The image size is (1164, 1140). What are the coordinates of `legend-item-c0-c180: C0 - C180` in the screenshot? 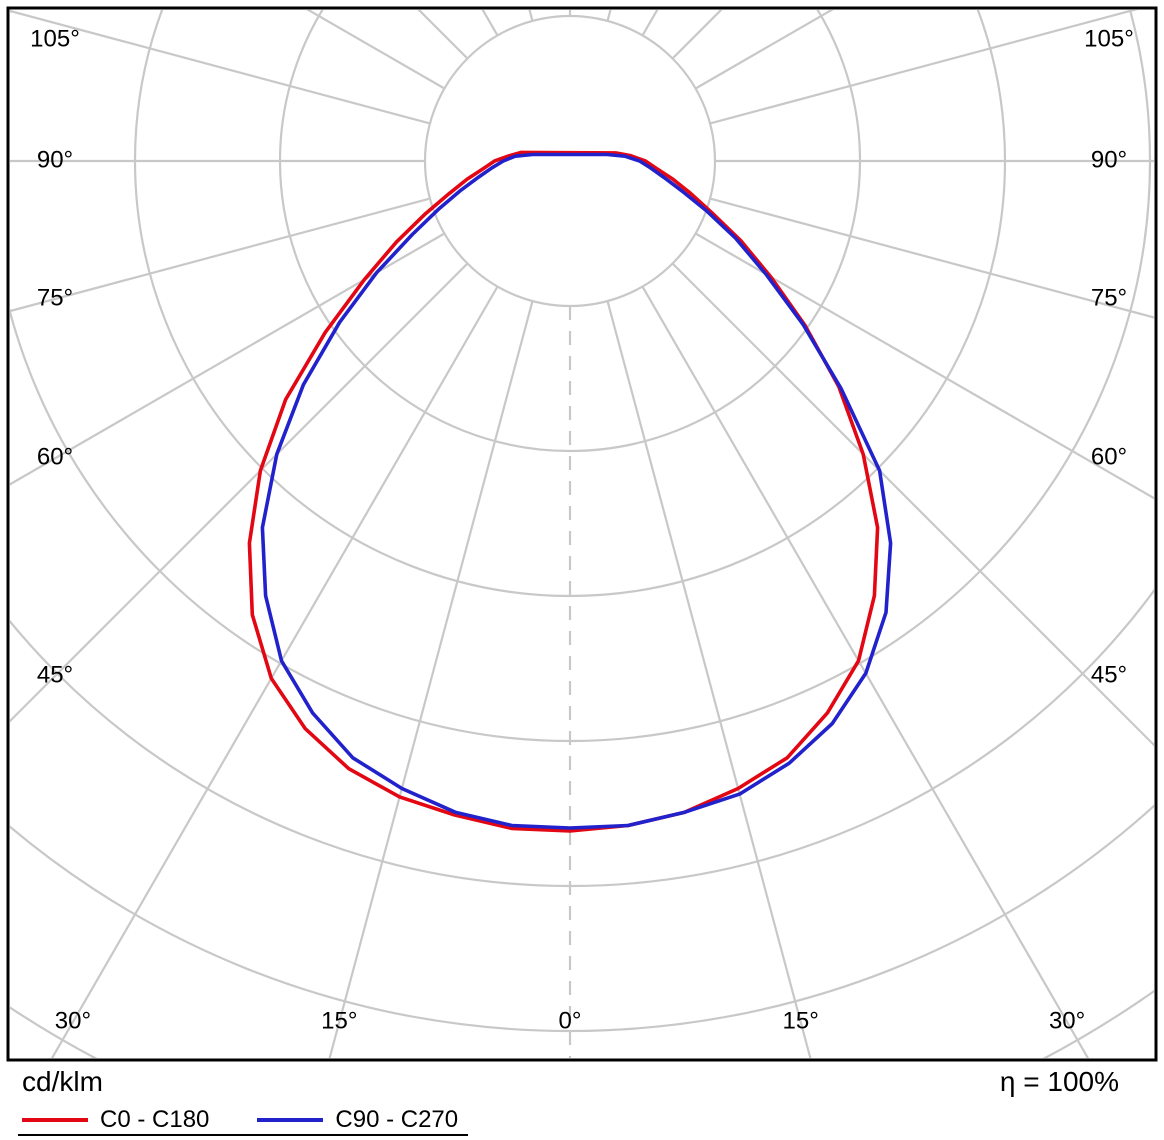 It's located at (115, 1120).